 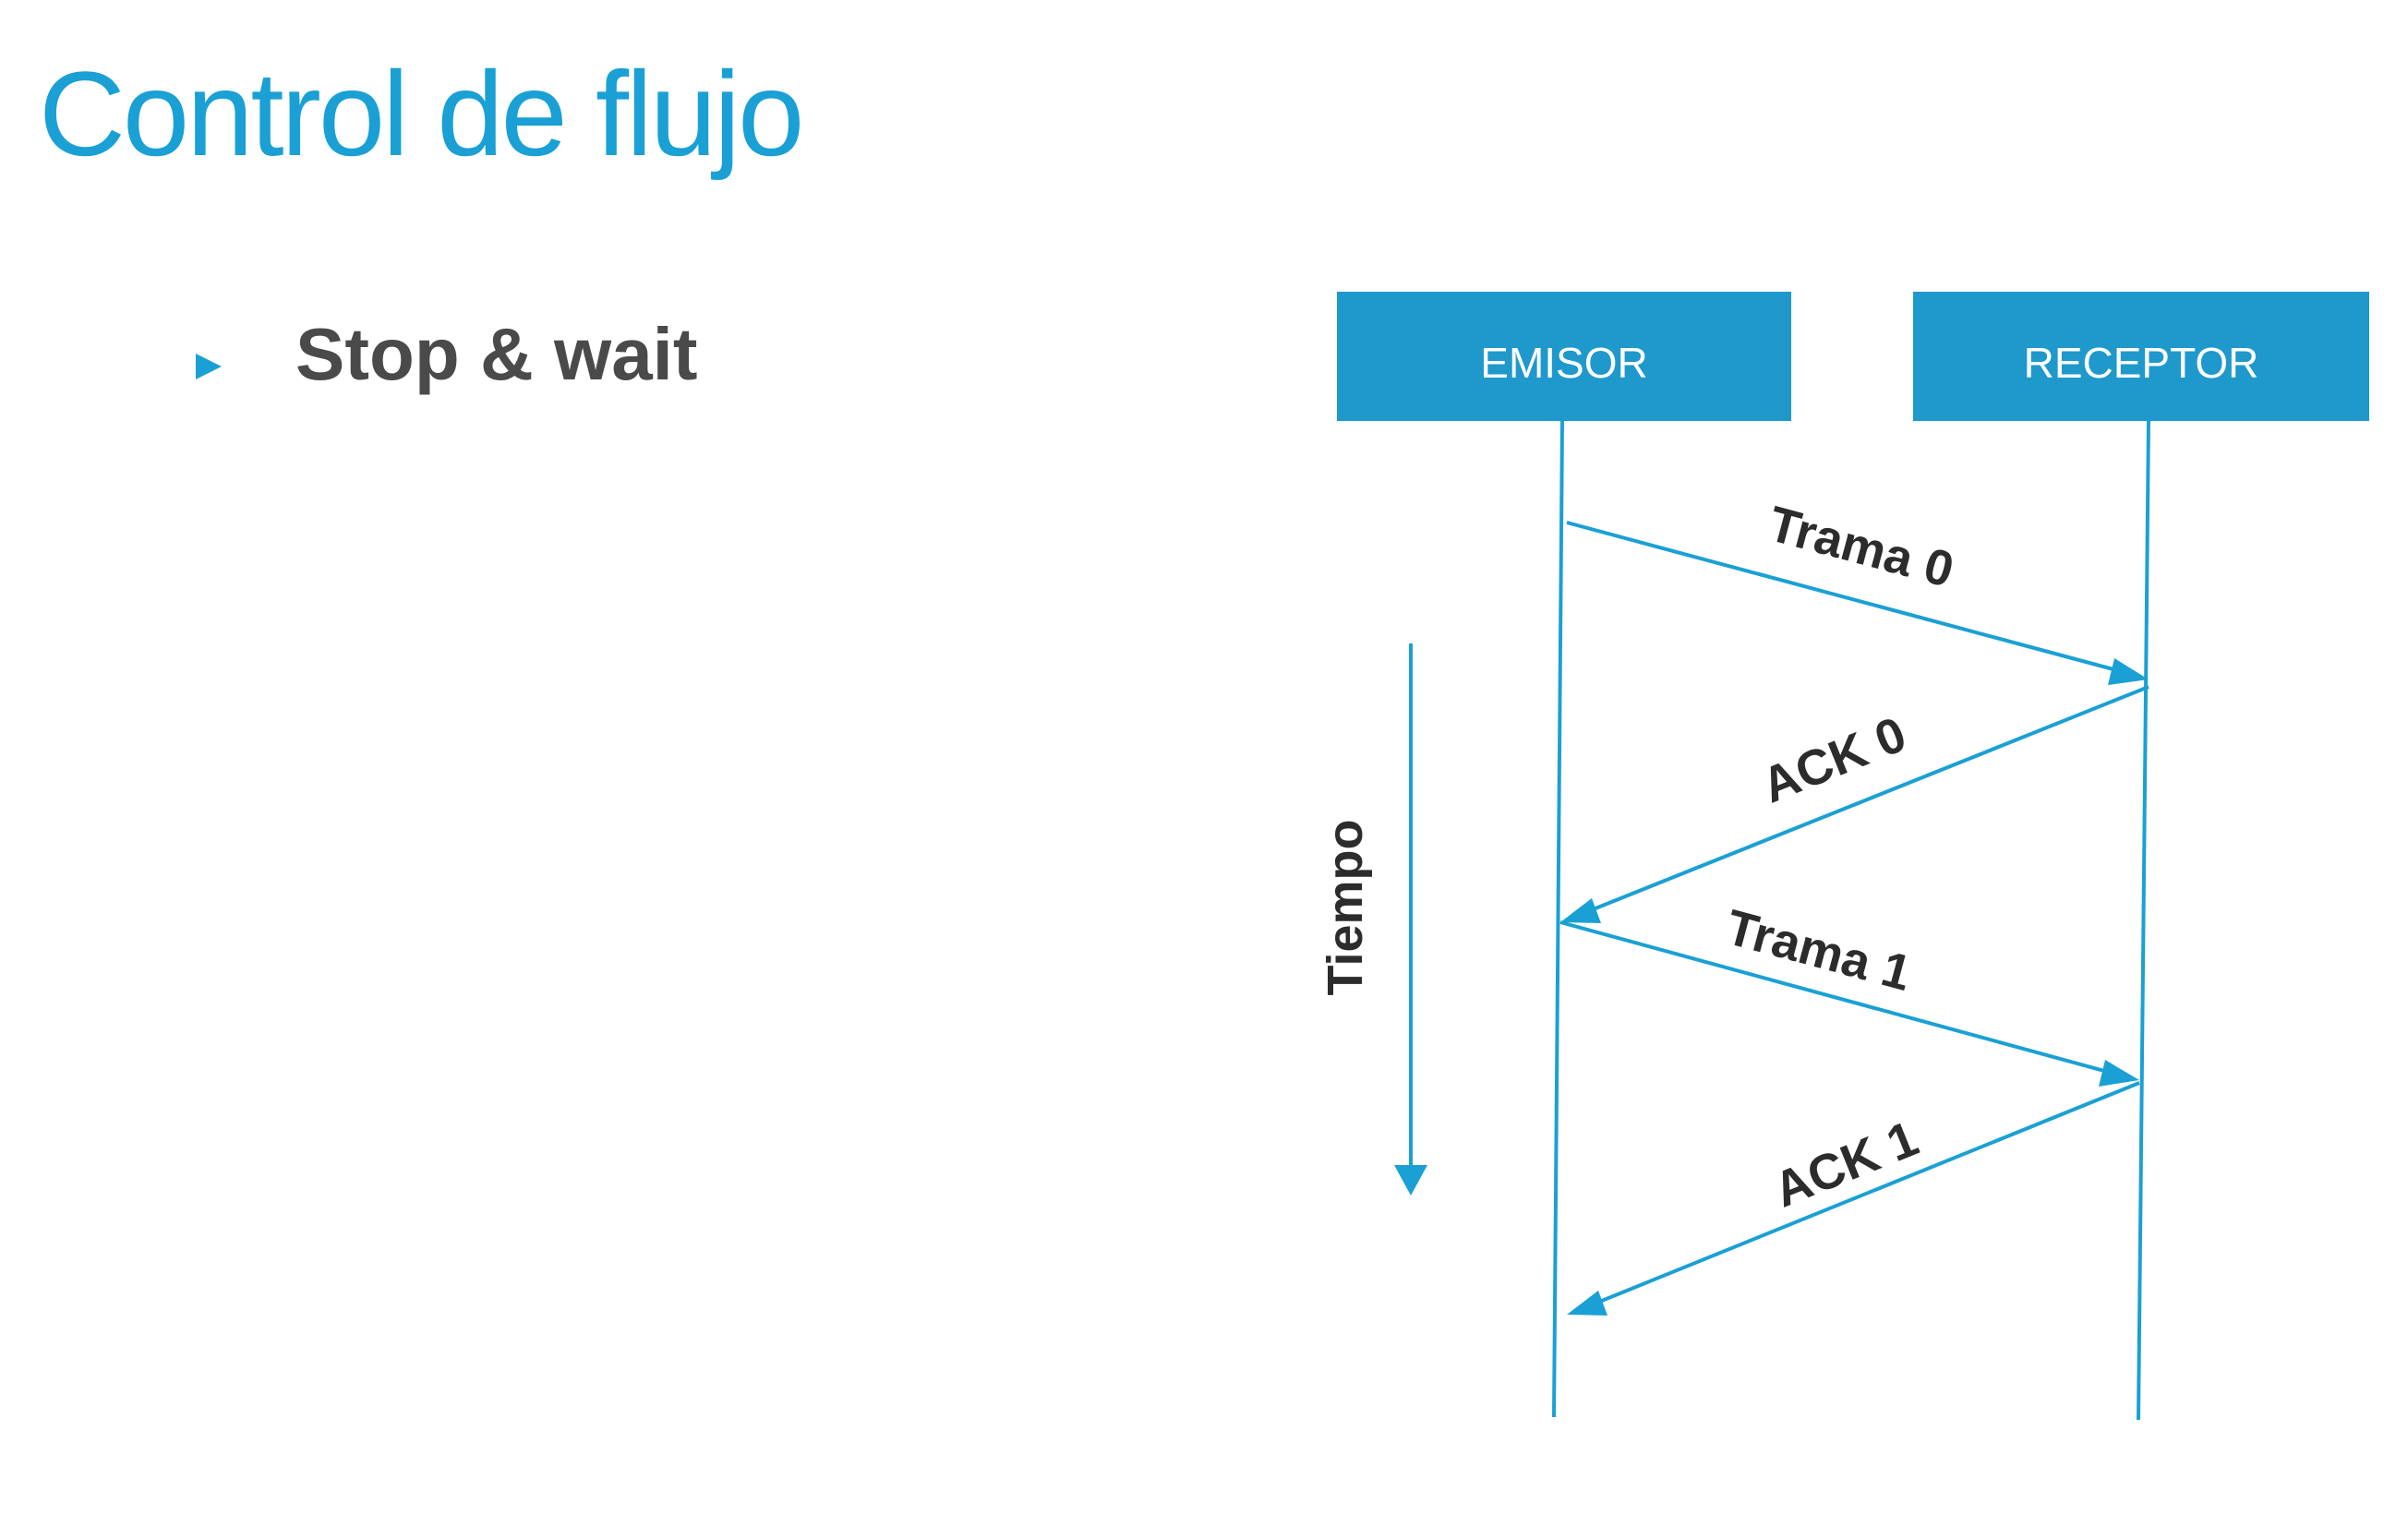 I want to click on receiver-lifeline, so click(x=2143, y=920).